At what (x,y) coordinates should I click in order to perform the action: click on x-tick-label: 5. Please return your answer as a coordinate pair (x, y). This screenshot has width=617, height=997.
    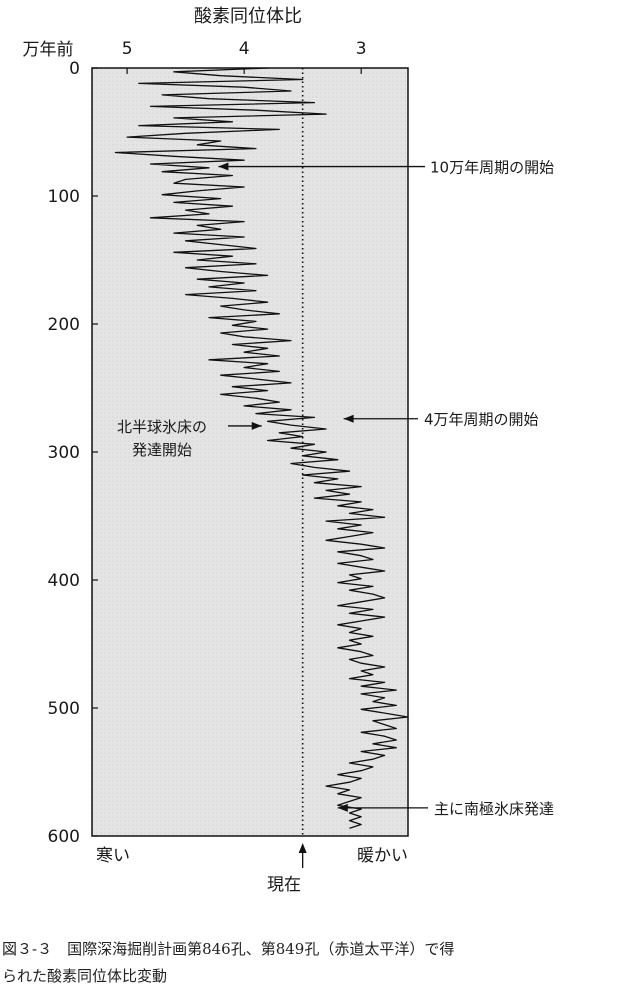
    Looking at the image, I should click on (127, 49).